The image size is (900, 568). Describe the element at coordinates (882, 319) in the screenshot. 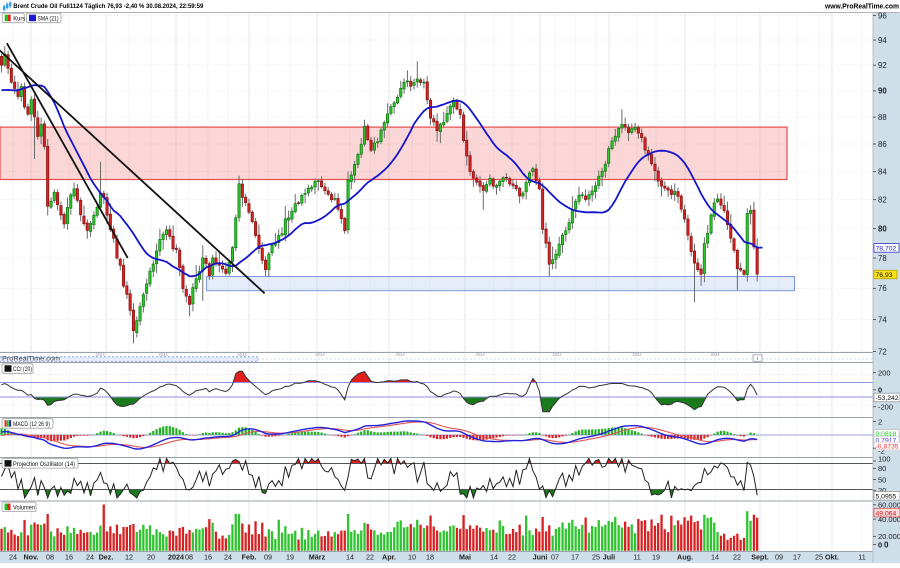

I see `svg-text: 74` at that location.